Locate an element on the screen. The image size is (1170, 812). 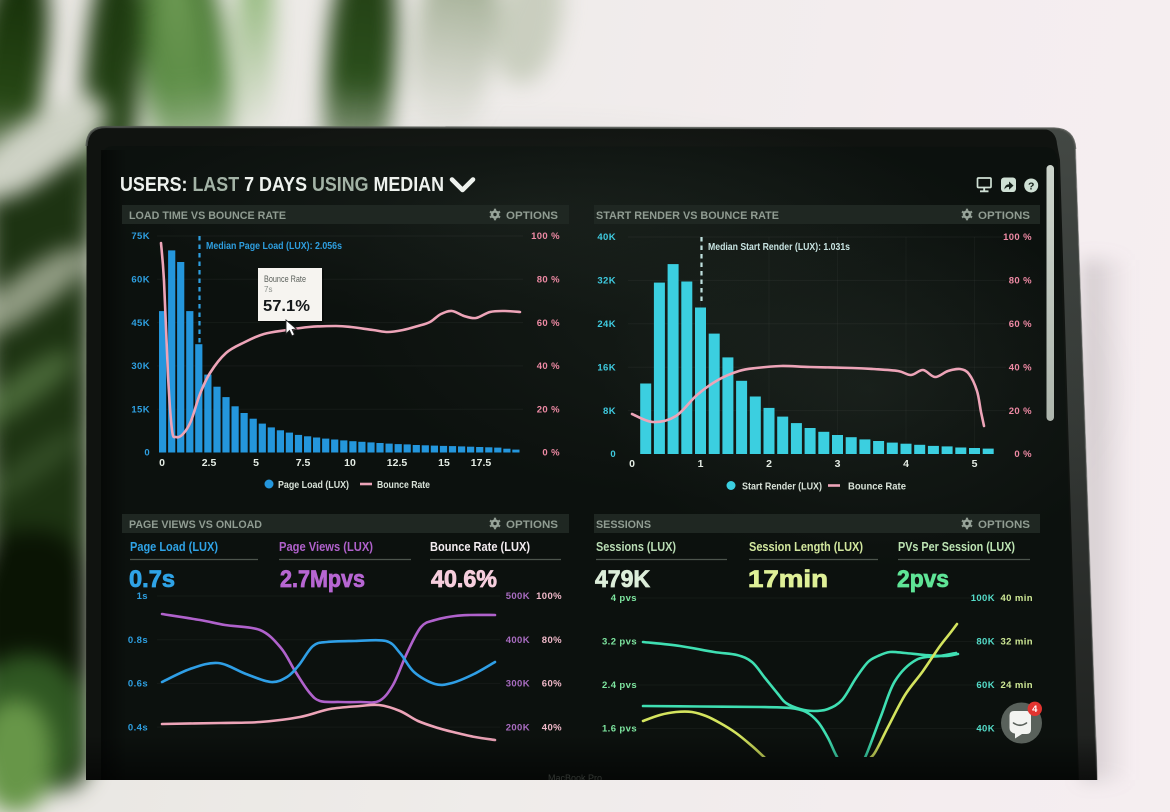
svg-text: 40.6% is located at coordinates (464, 579).